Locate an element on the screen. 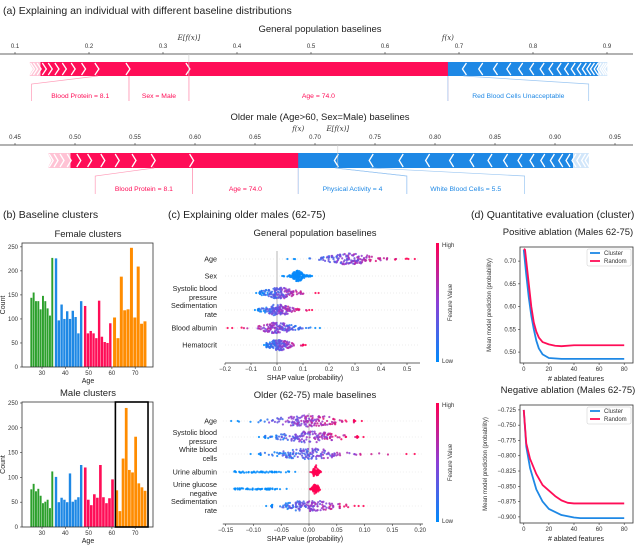 The height and width of the screenshot is (546, 640). bar-tail is located at coordinates (592, 160).